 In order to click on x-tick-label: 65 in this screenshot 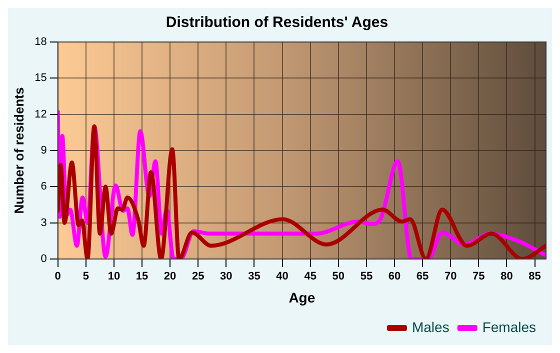, I will do `click(422, 276)`.